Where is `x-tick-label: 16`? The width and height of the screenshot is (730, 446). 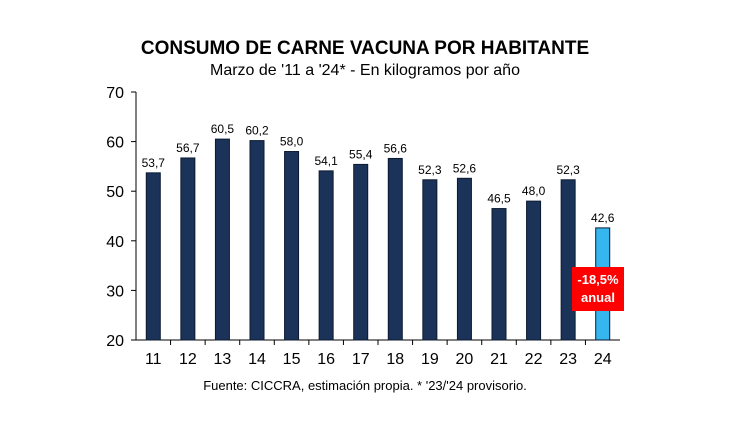
x-tick-label: 16 is located at coordinates (326, 359).